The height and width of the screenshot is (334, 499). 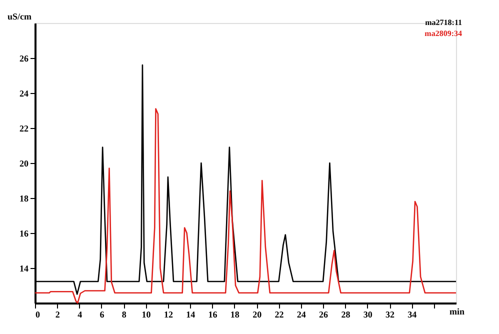 I want to click on x-tick-label: 24, so click(x=301, y=315).